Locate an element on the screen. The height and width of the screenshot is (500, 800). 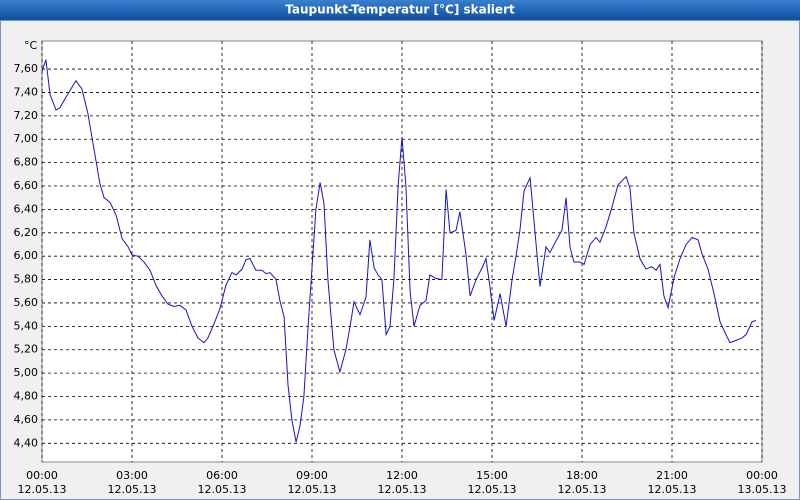
x-tick-label: 06:00 is located at coordinates (222, 475).